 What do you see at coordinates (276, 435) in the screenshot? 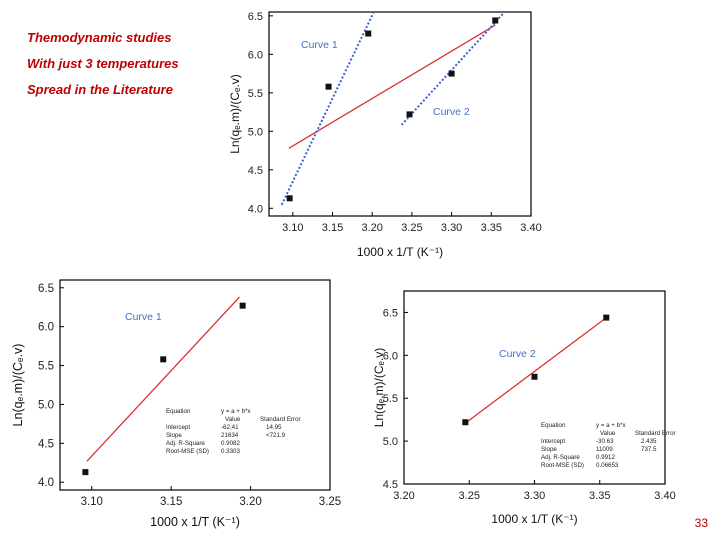
I see `stats-cell: <721.9` at bounding box center [276, 435].